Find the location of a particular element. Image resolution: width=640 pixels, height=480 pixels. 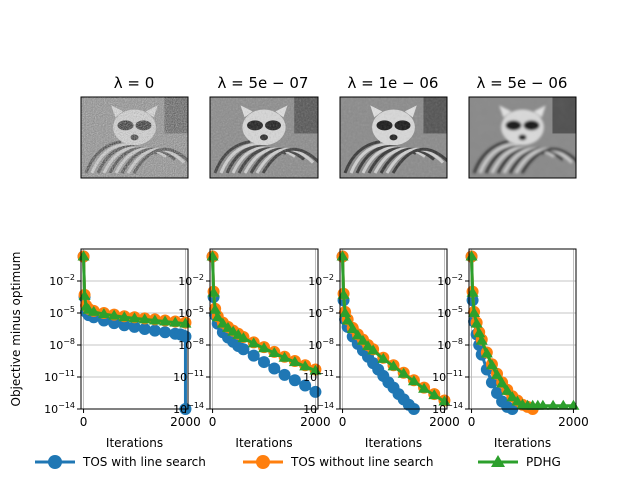

plot-panel-1: 10⁻² 10⁻⁵ 10⁻⁸ 10⁻¹¹ 10⁻¹⁴ 0 2000 Iterations is located at coordinates (252, 349).